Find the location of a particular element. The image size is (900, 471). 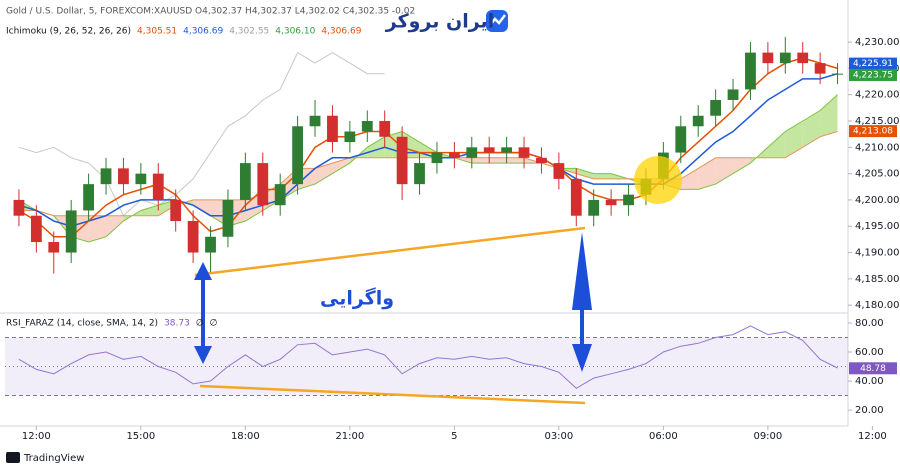

highlight-circle is located at coordinates (658, 180).